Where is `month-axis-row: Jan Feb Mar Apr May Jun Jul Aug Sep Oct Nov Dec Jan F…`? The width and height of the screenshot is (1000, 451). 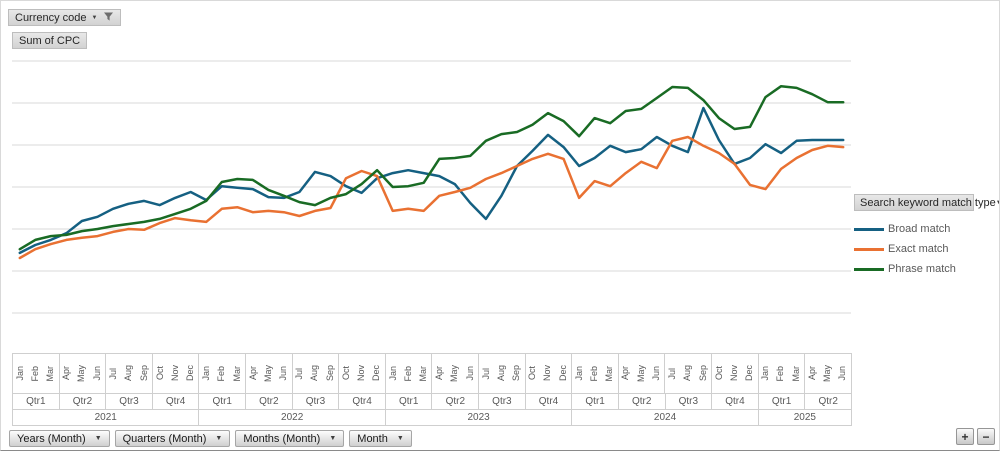 month-axis-row: Jan Feb Mar Apr May Jun Jul Aug Sep Oct Nov Dec Jan F… is located at coordinates (432, 374).